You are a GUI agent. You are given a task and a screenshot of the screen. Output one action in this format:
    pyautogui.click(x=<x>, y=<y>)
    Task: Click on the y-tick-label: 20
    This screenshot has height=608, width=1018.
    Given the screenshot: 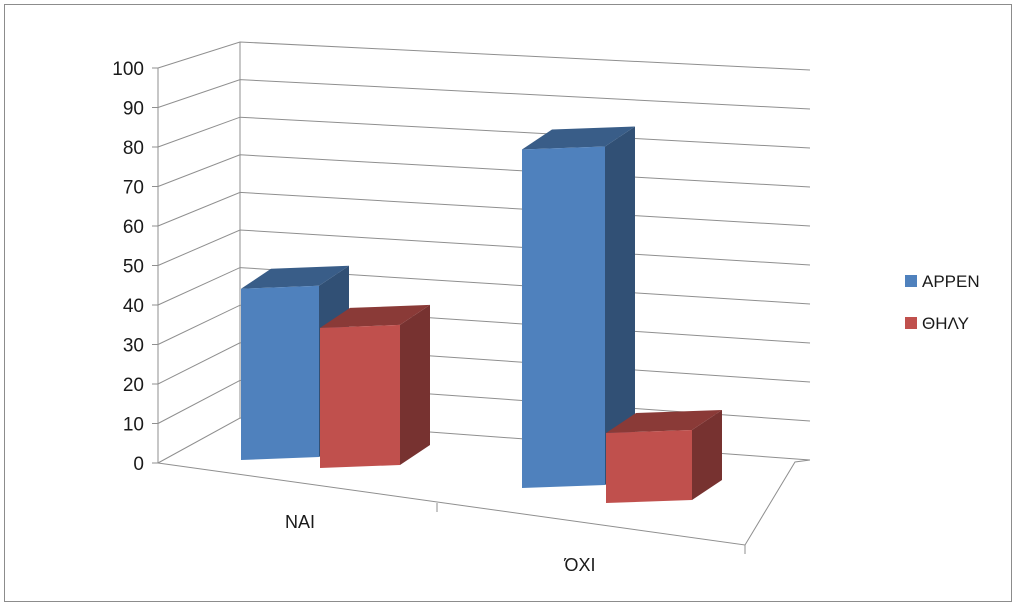 What is the action you would take?
    pyautogui.click(x=133, y=385)
    